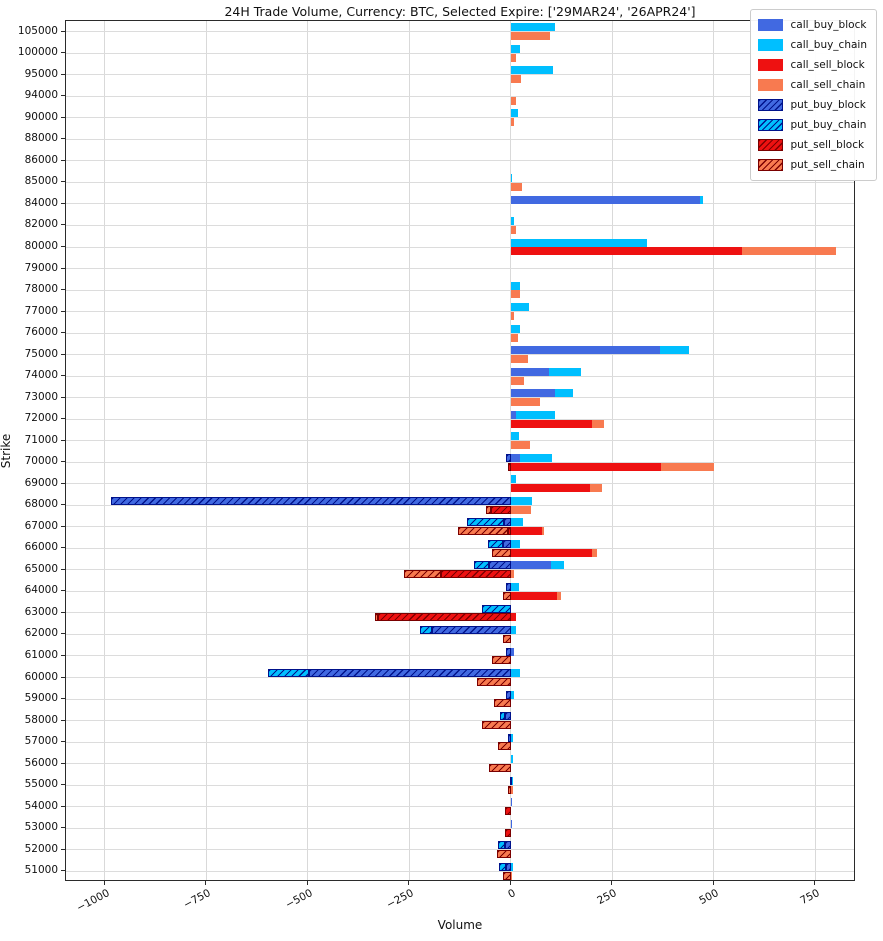 This screenshot has height=941, width=883. Describe the element at coordinates (828, 85) in the screenshot. I see `legend-label: call_sell_chain` at that location.